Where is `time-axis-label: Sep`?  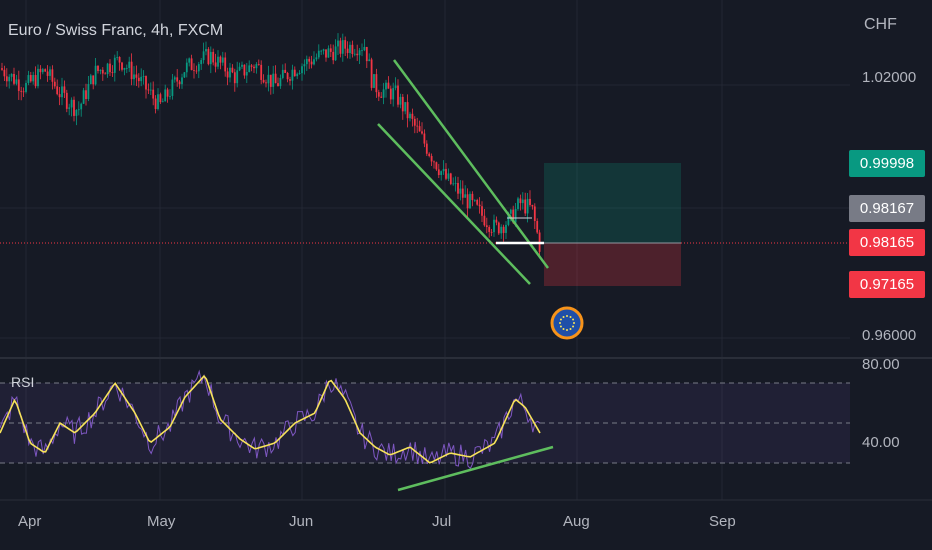 time-axis-label: Sep is located at coordinates (722, 521).